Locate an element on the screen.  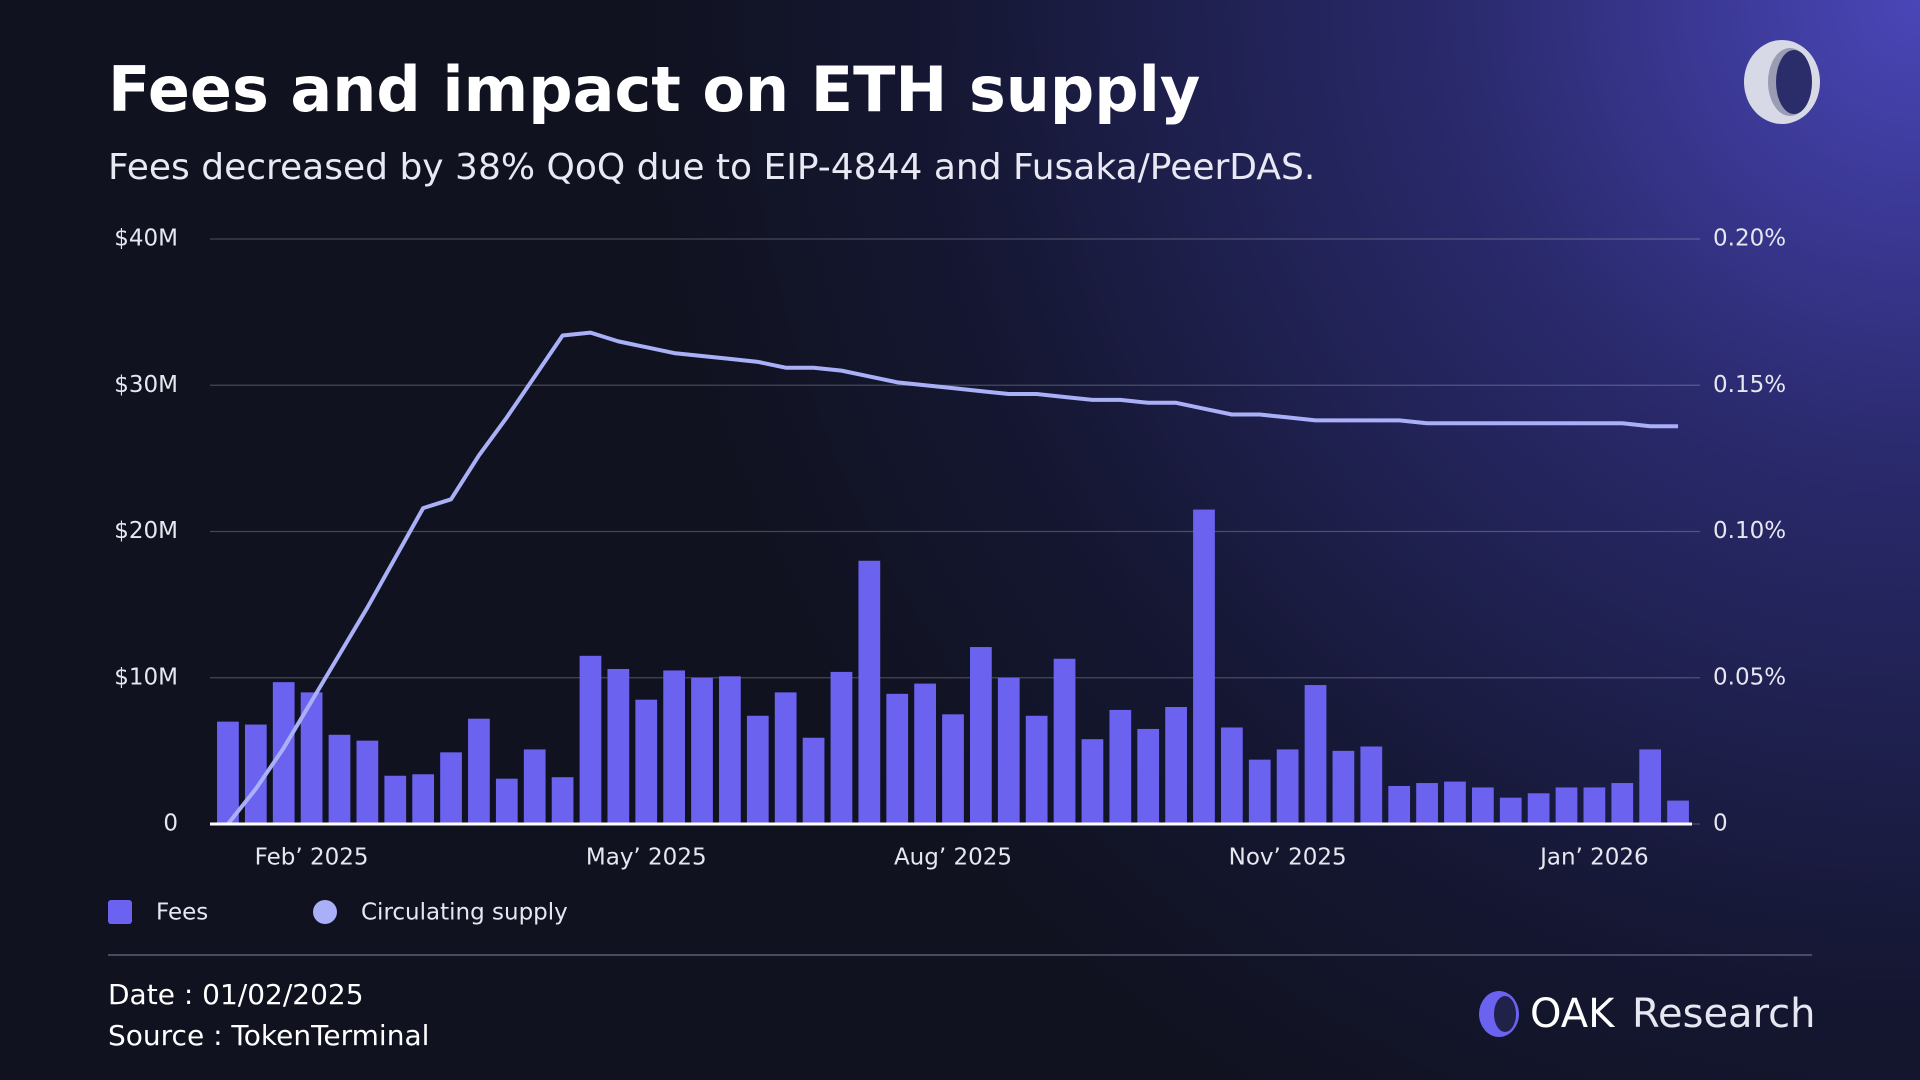
y-tick-label: 0 is located at coordinates (170, 824).